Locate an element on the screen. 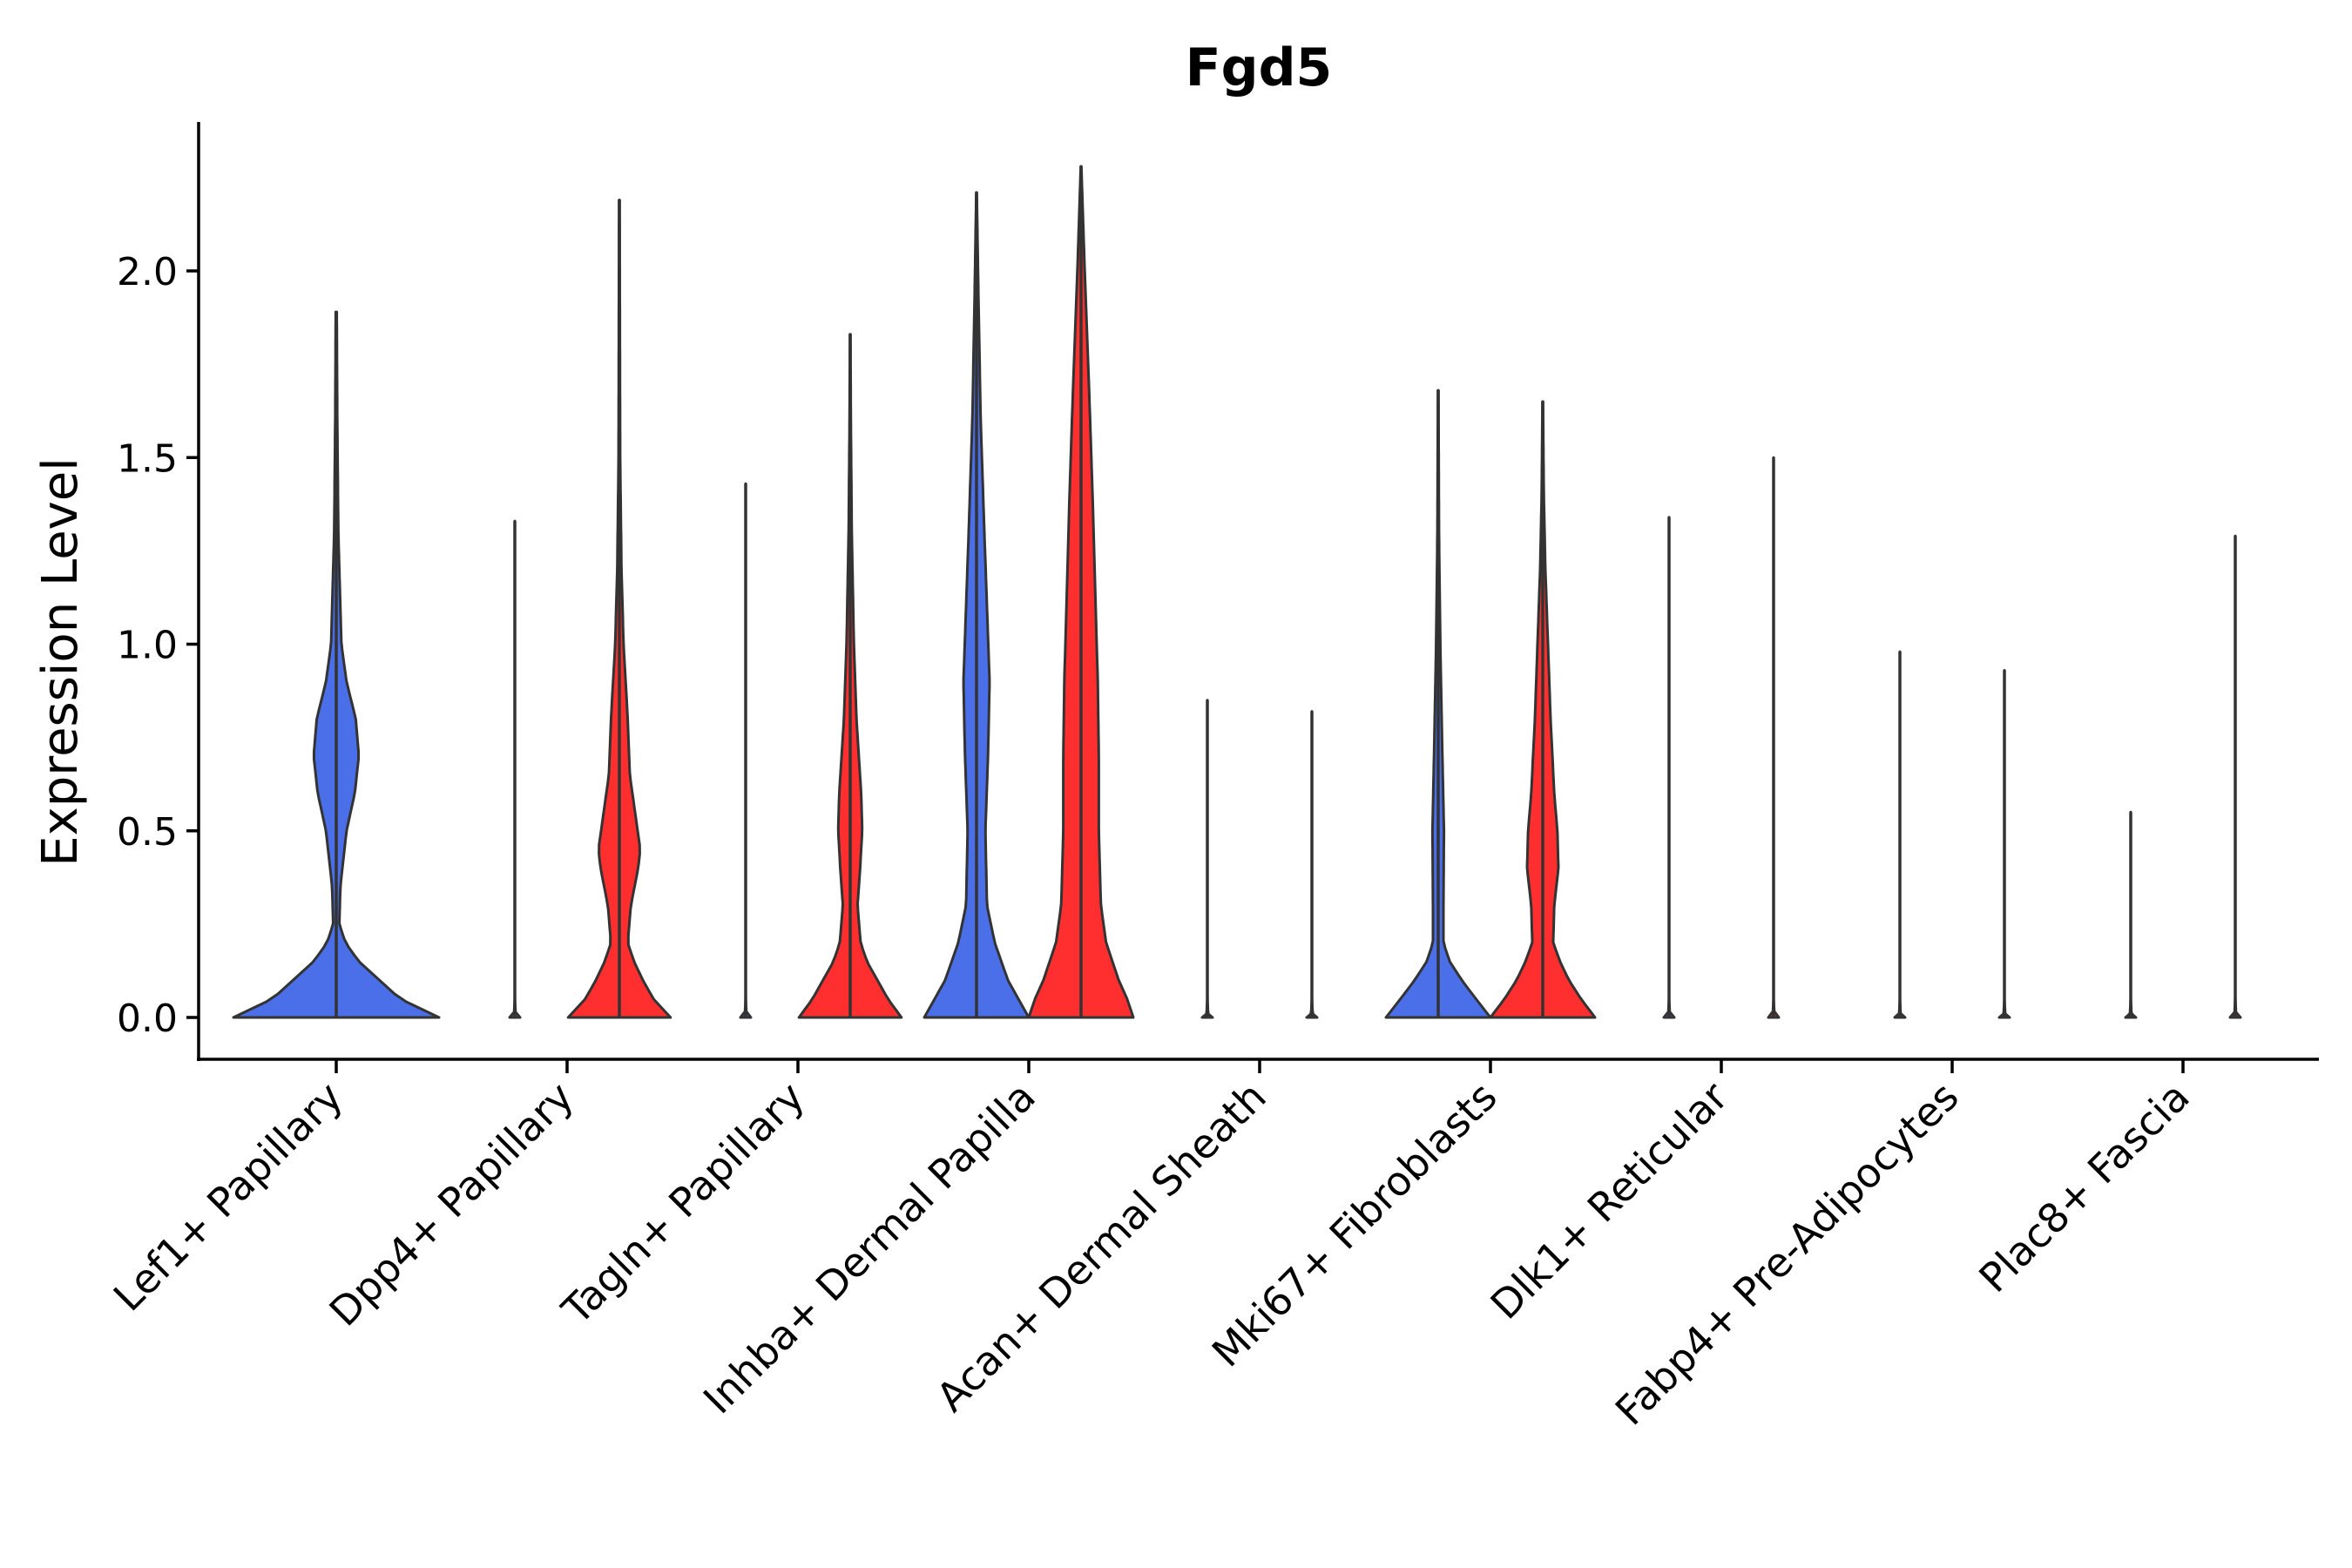 The height and width of the screenshot is (1568, 2352). y-tick-label: 1.0 is located at coordinates (147, 646).